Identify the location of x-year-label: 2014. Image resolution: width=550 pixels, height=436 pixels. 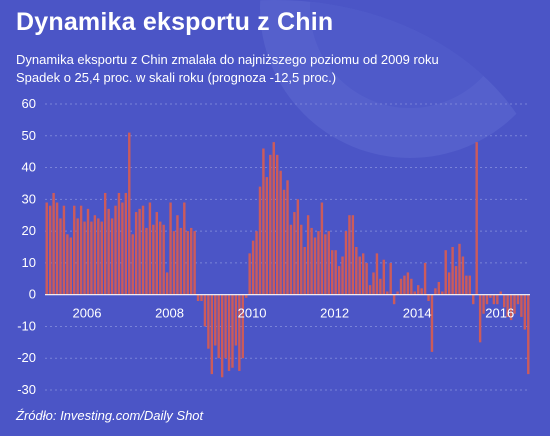
(417, 313).